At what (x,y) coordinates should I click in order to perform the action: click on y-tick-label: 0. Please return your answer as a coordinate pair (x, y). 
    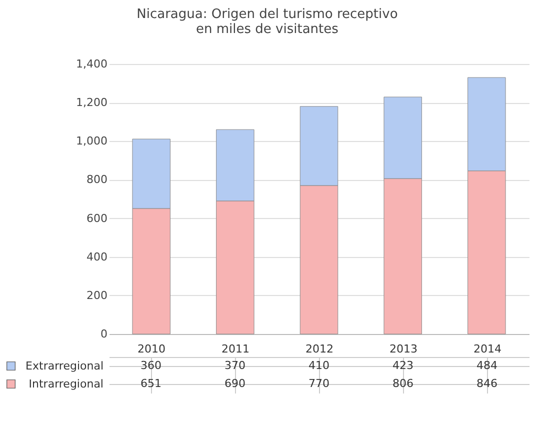
    Looking at the image, I should click on (104, 334).